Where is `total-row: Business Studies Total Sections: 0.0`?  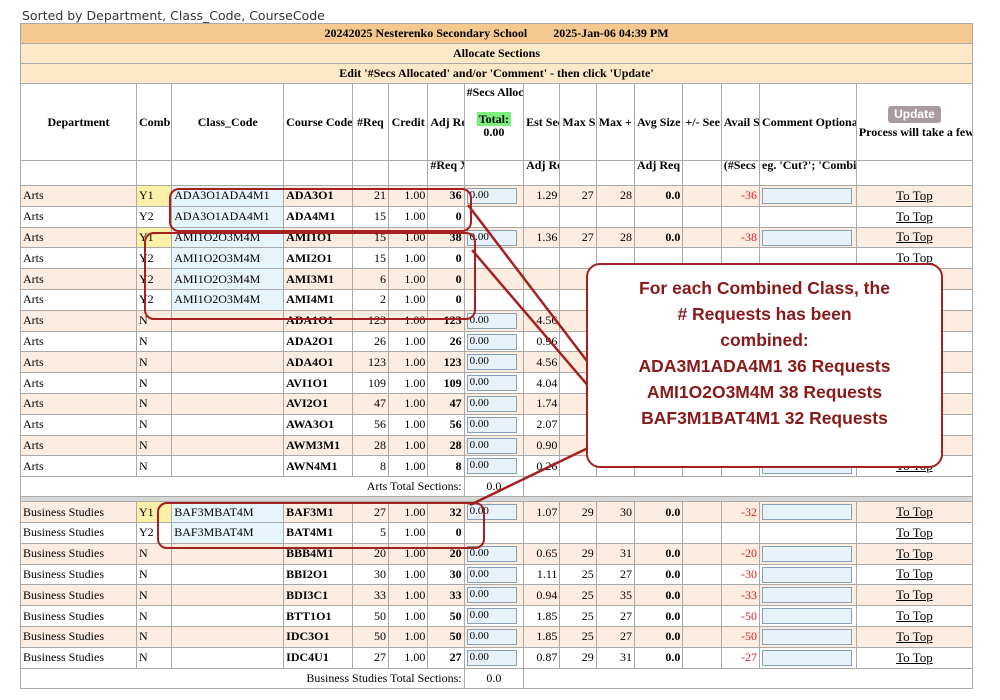
total-row: Business Studies Total Sections: 0.0 is located at coordinates (496, 678).